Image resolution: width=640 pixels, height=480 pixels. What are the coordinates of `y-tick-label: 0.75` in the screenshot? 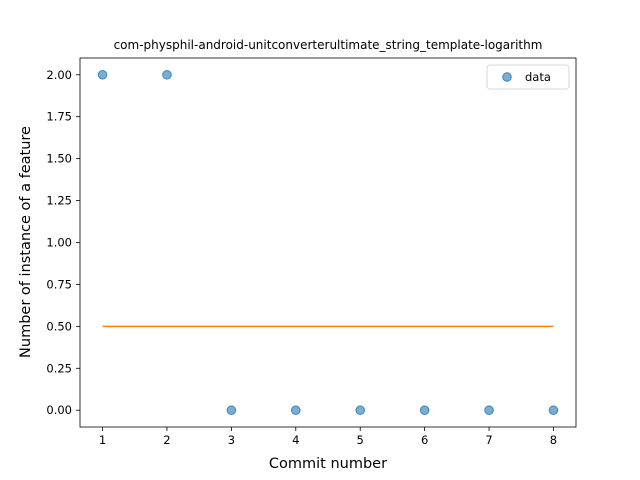 It's located at (59, 284).